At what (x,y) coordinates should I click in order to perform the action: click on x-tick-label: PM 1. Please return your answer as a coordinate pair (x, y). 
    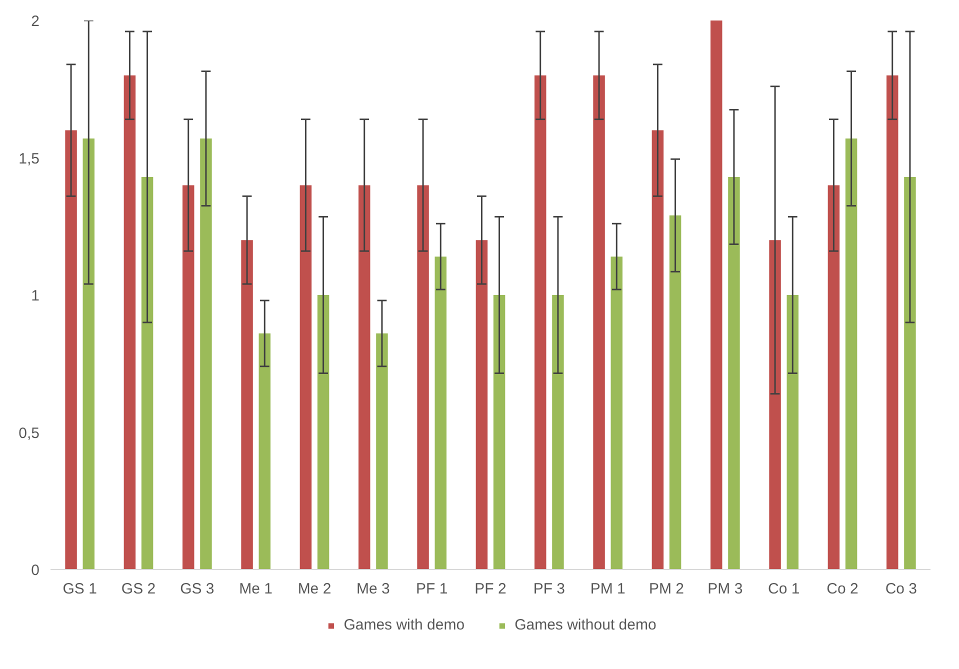
    Looking at the image, I should click on (608, 589).